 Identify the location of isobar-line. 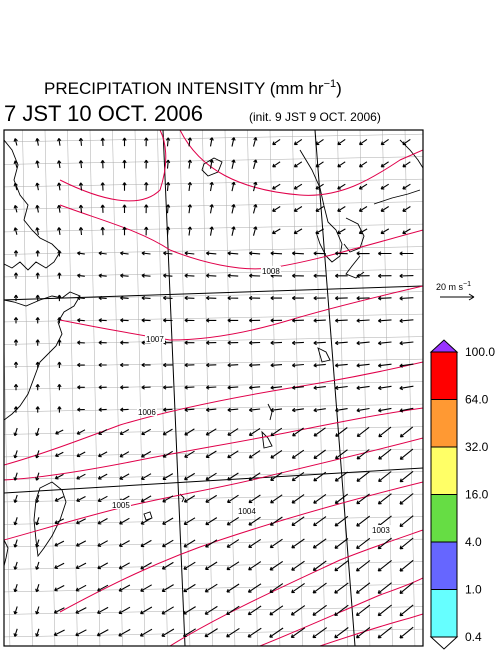
(241, 547).